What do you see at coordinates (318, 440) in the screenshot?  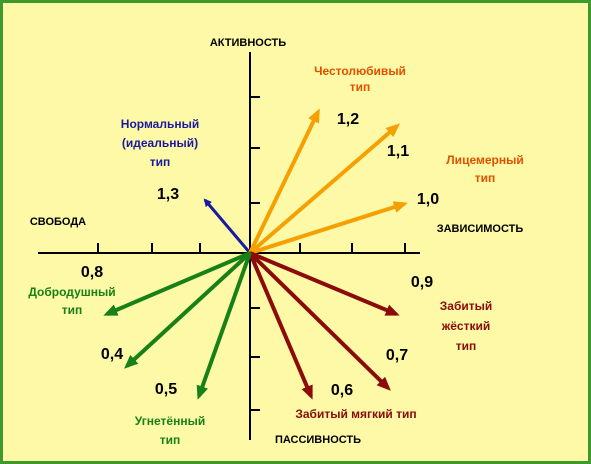 I see `axis-label: ПАССИВНОСТЬ` at bounding box center [318, 440].